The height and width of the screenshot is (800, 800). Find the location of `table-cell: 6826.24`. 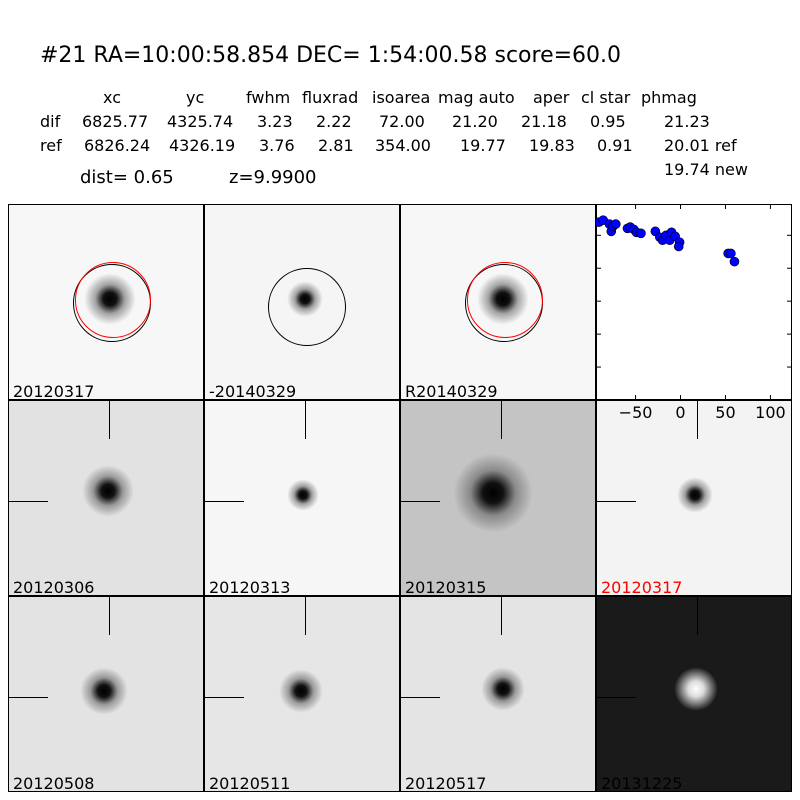

table-cell: 6826.24 is located at coordinates (117, 145).